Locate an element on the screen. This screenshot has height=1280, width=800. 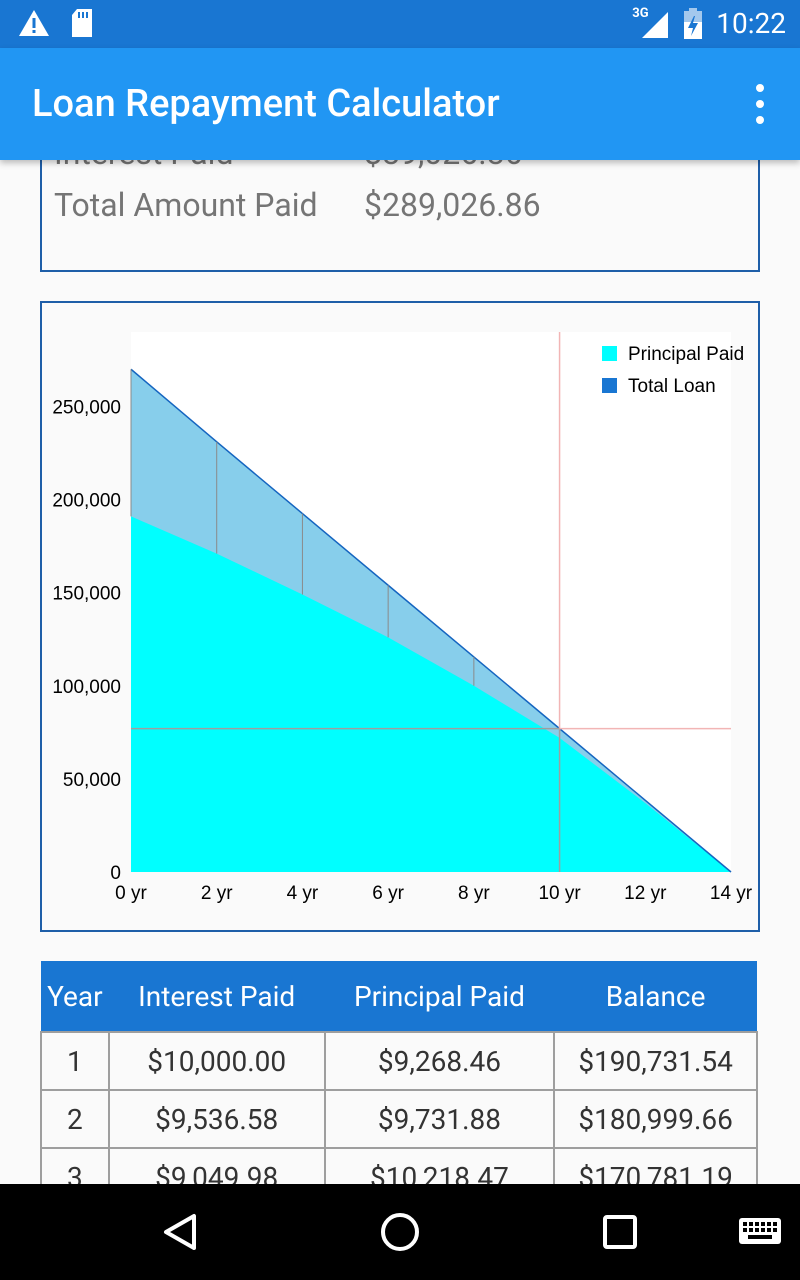
x-tick-label: 0 yr is located at coordinates (131, 893).